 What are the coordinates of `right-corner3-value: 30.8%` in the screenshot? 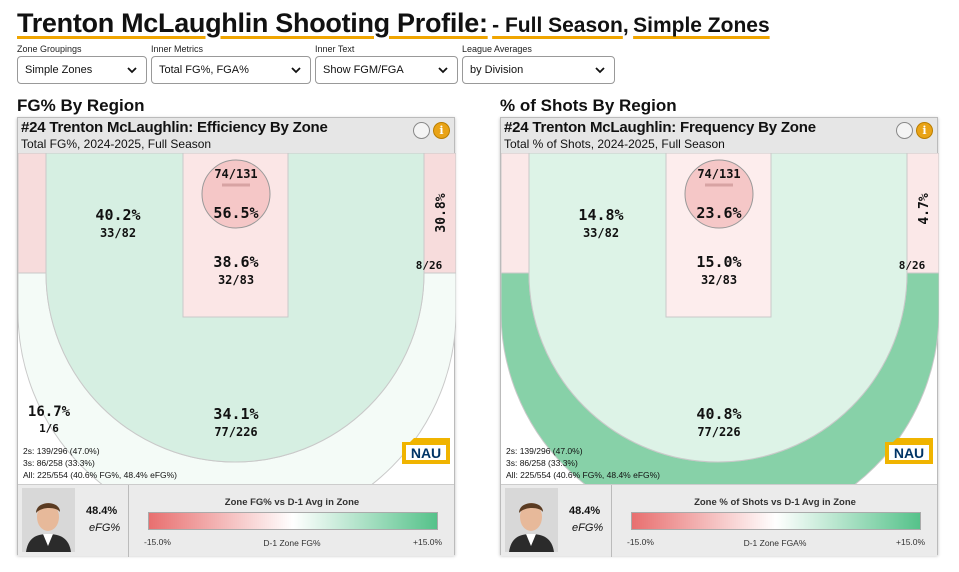 It's located at (441, 212).